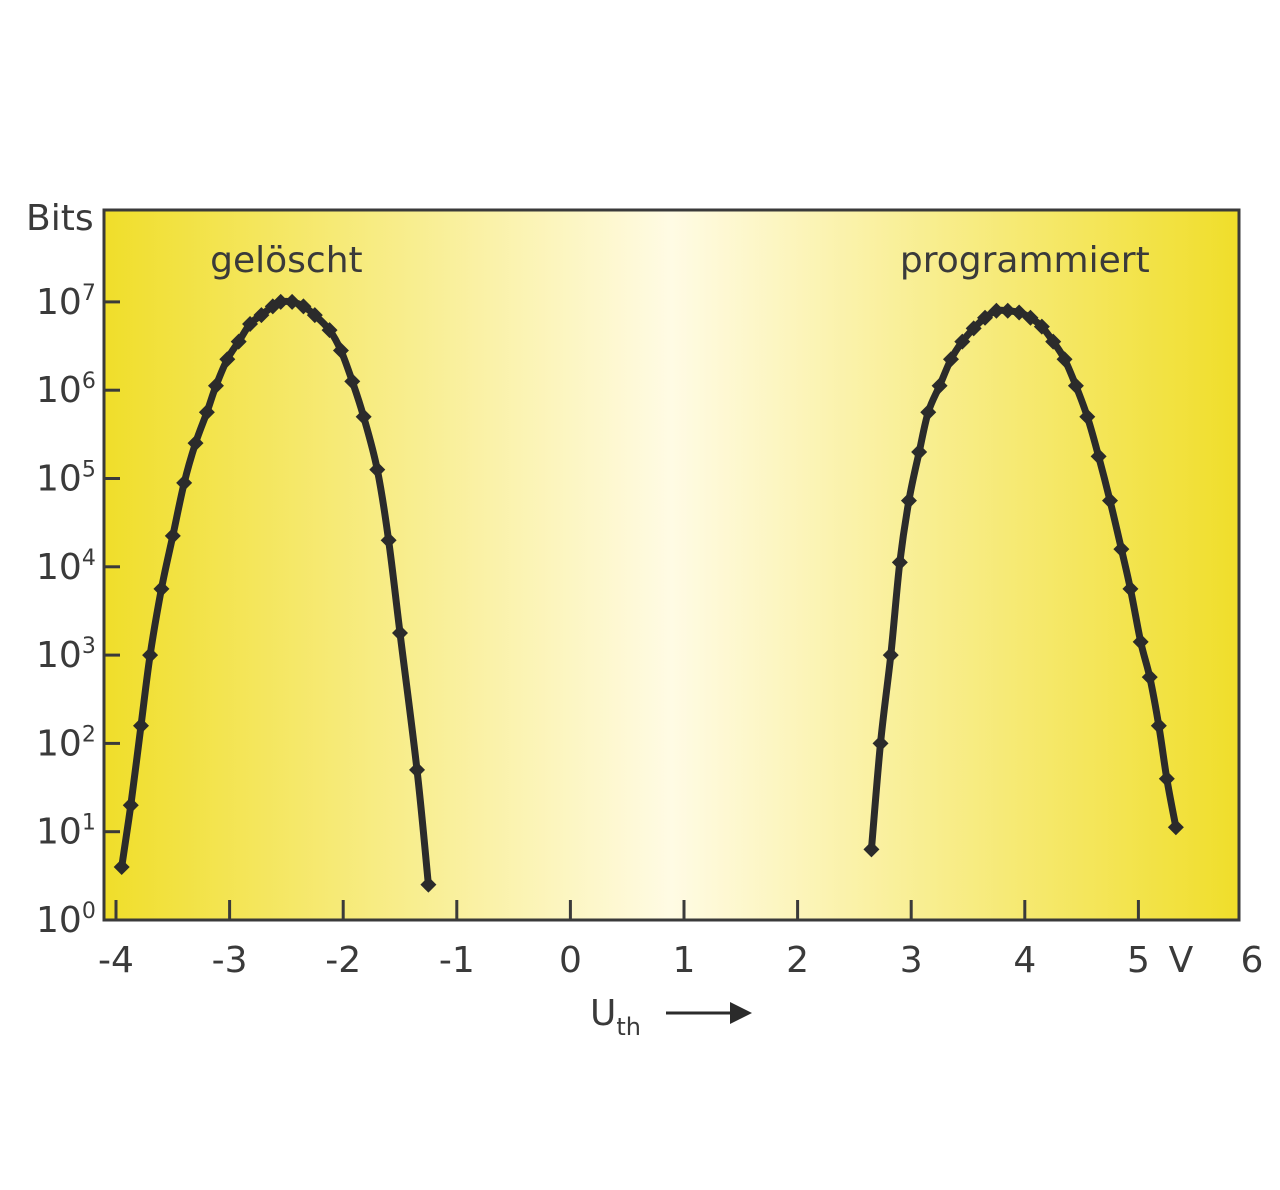 Image resolution: width=1280 pixels, height=1190 pixels. Describe the element at coordinates (741, 1013) in the screenshot. I see `x-axis-arrowhead` at that location.